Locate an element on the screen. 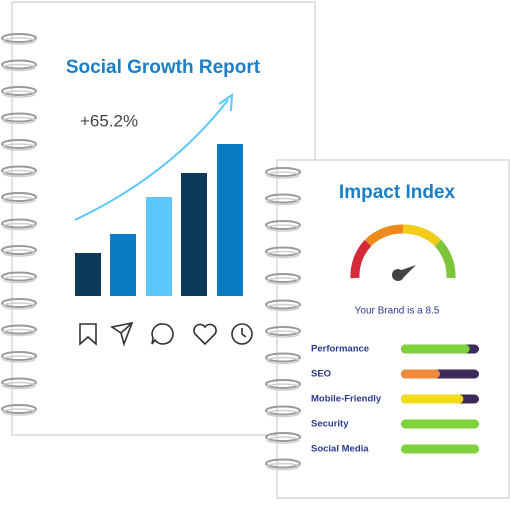 Image resolution: width=510 pixels, height=510 pixels. gauge-orange is located at coordinates (384, 235).